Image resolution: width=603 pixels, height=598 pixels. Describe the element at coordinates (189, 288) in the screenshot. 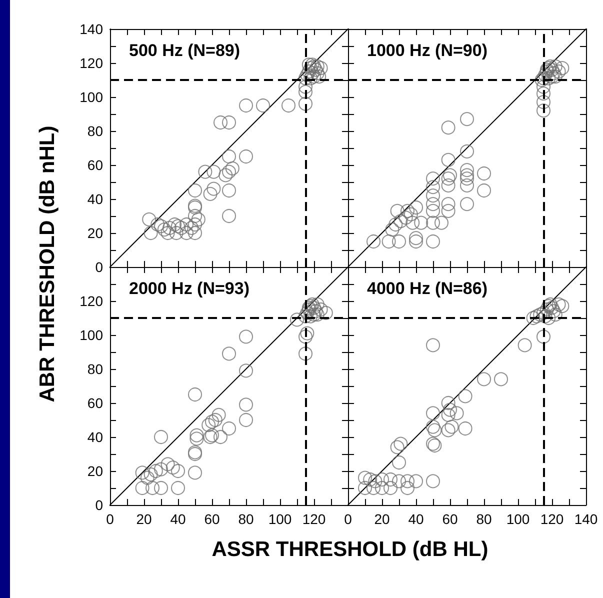

I see `text: 2000 Hz (N=93)` at that location.